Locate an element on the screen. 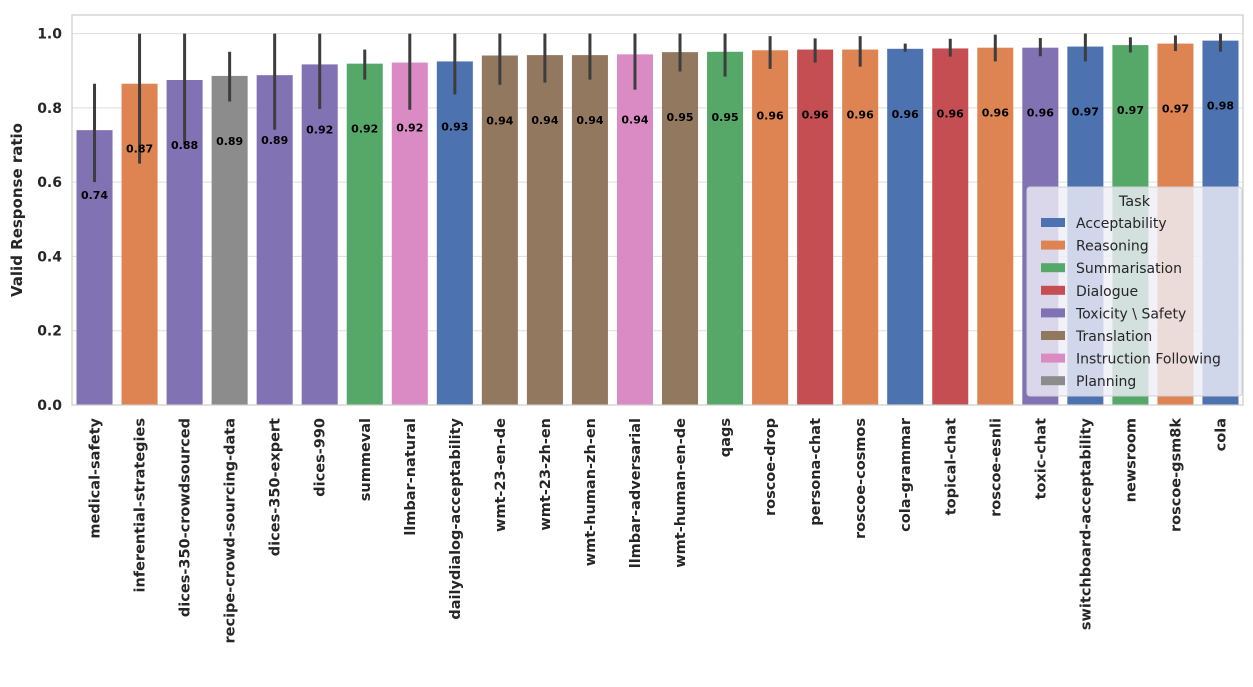 Image resolution: width=1253 pixels, height=687 pixels. bar-wmt-23-zh-en is located at coordinates (544, 230).